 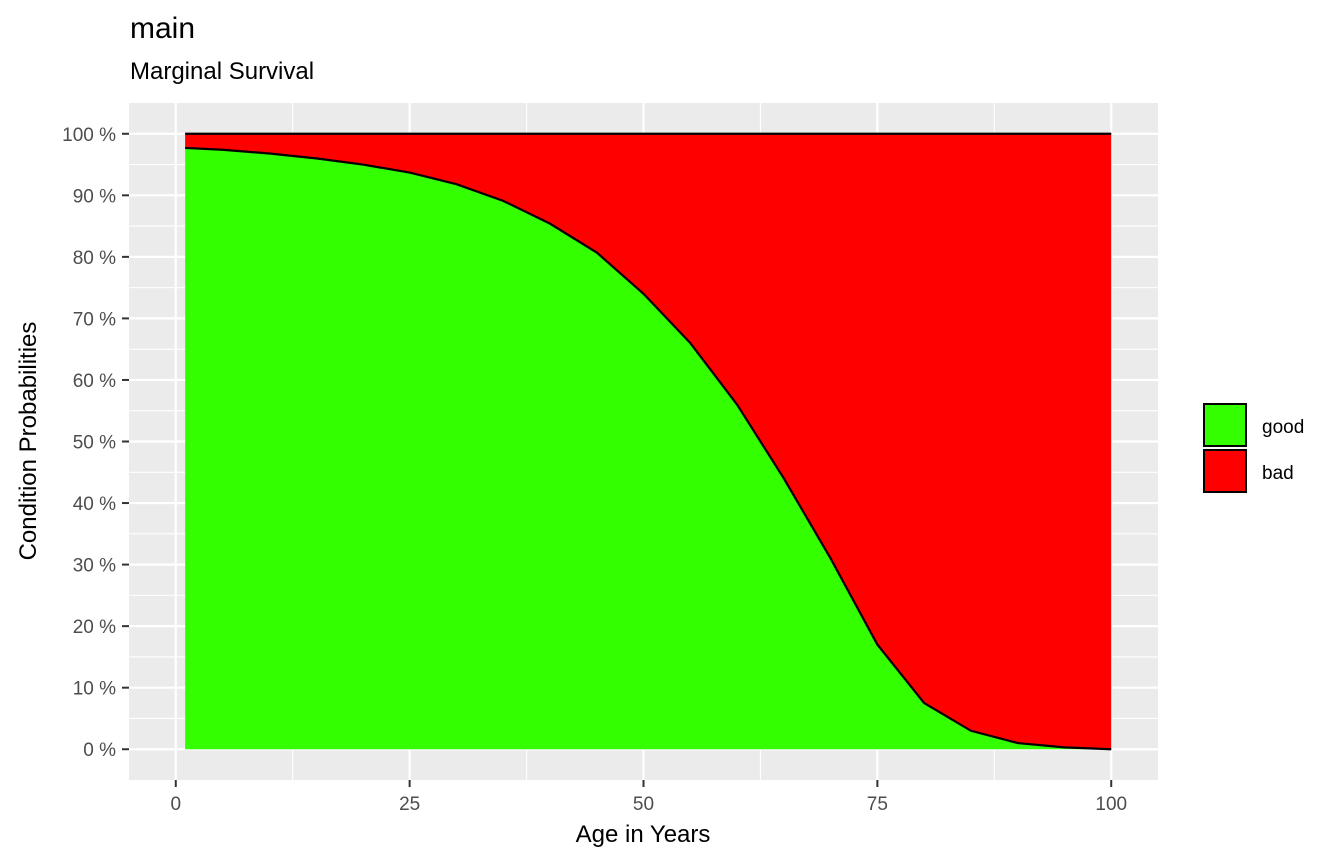 I want to click on chart-subtitle: Marginal Survival, so click(x=222, y=71).